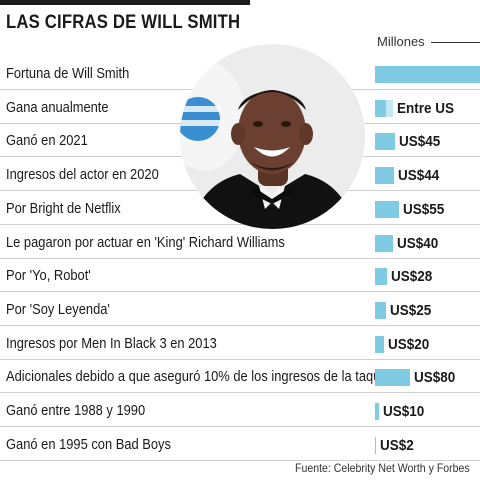  I want to click on table-row: Por Bright de Netflix US$55, so click(240, 208).